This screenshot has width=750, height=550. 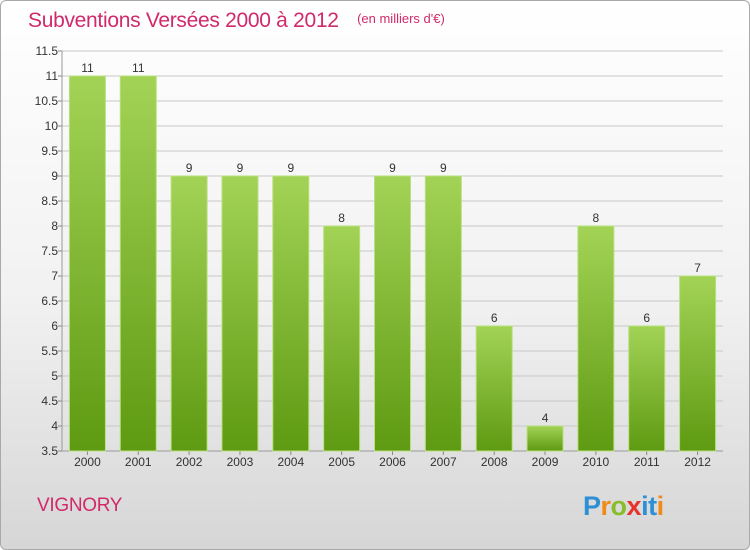 I want to click on data-label-2000: 11, so click(x=87, y=68).